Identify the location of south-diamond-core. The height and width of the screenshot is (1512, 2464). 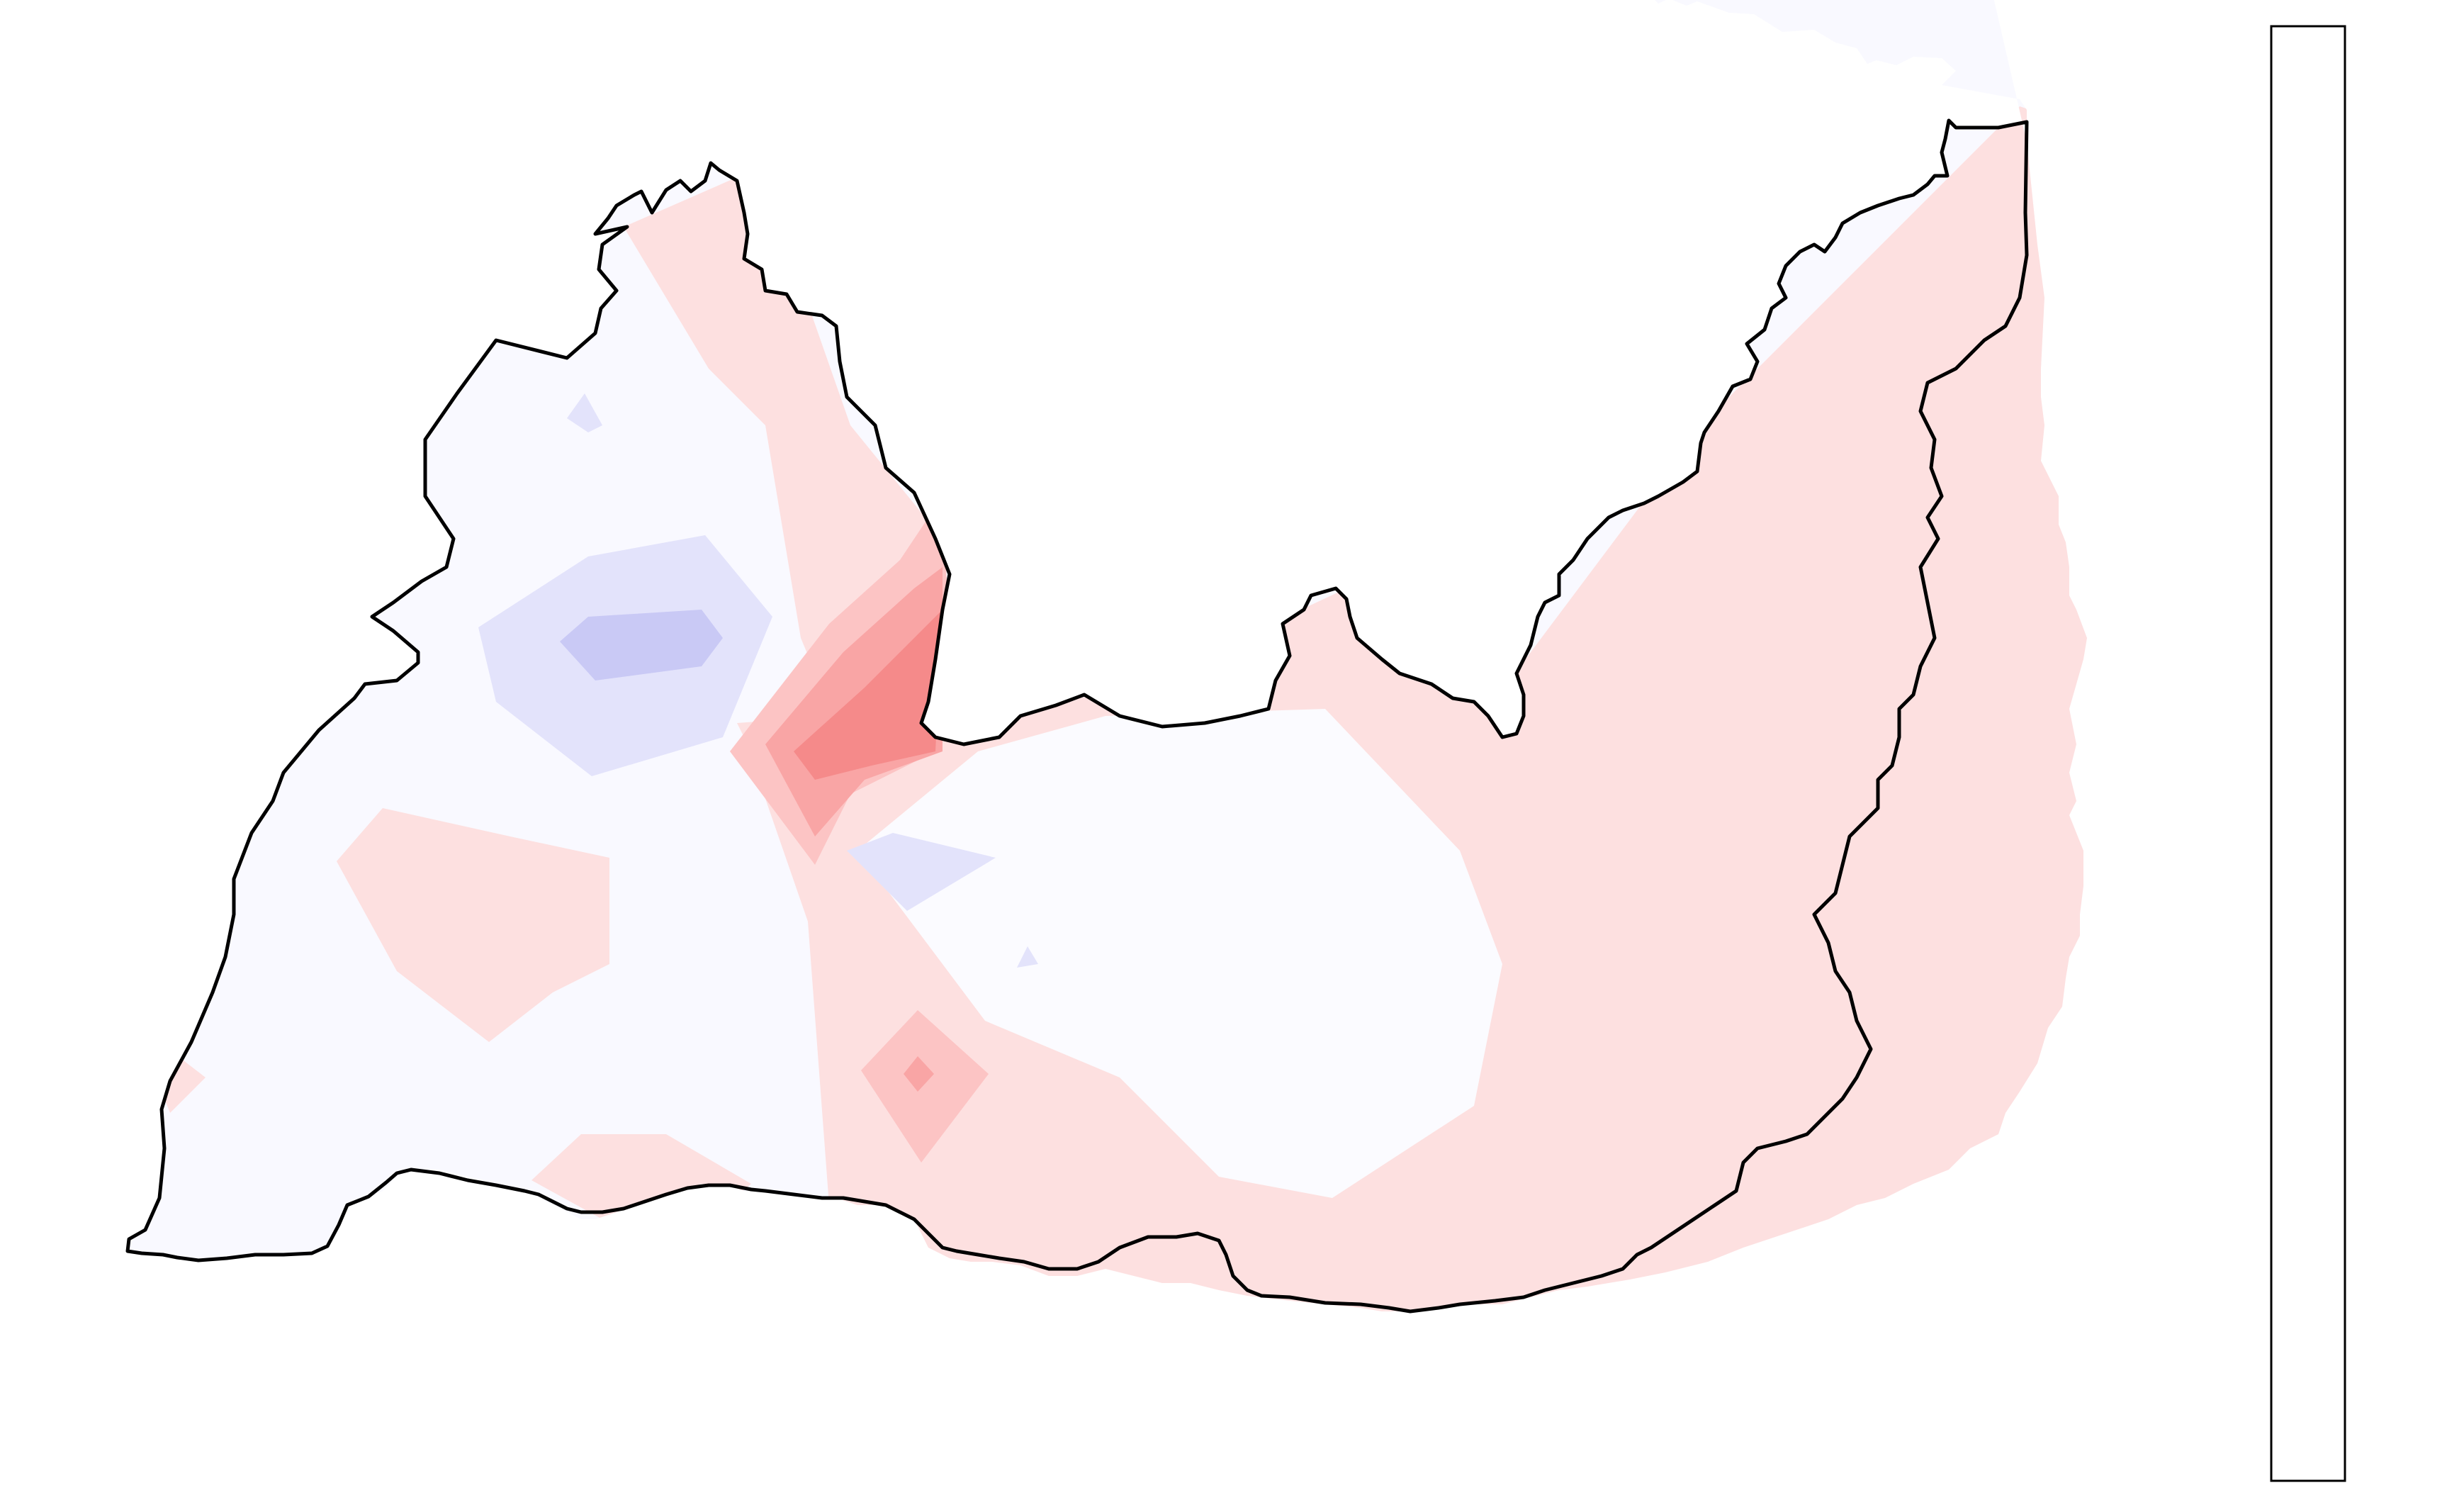
(919, 1074).